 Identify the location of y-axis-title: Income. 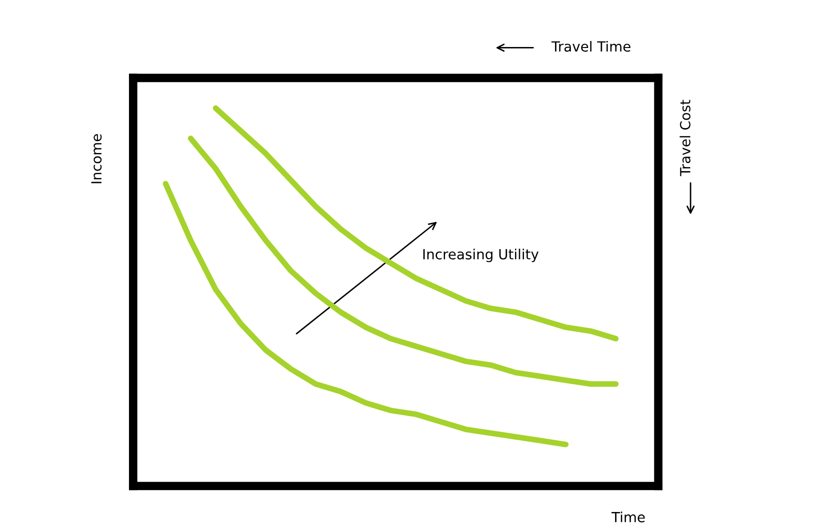
(96, 159).